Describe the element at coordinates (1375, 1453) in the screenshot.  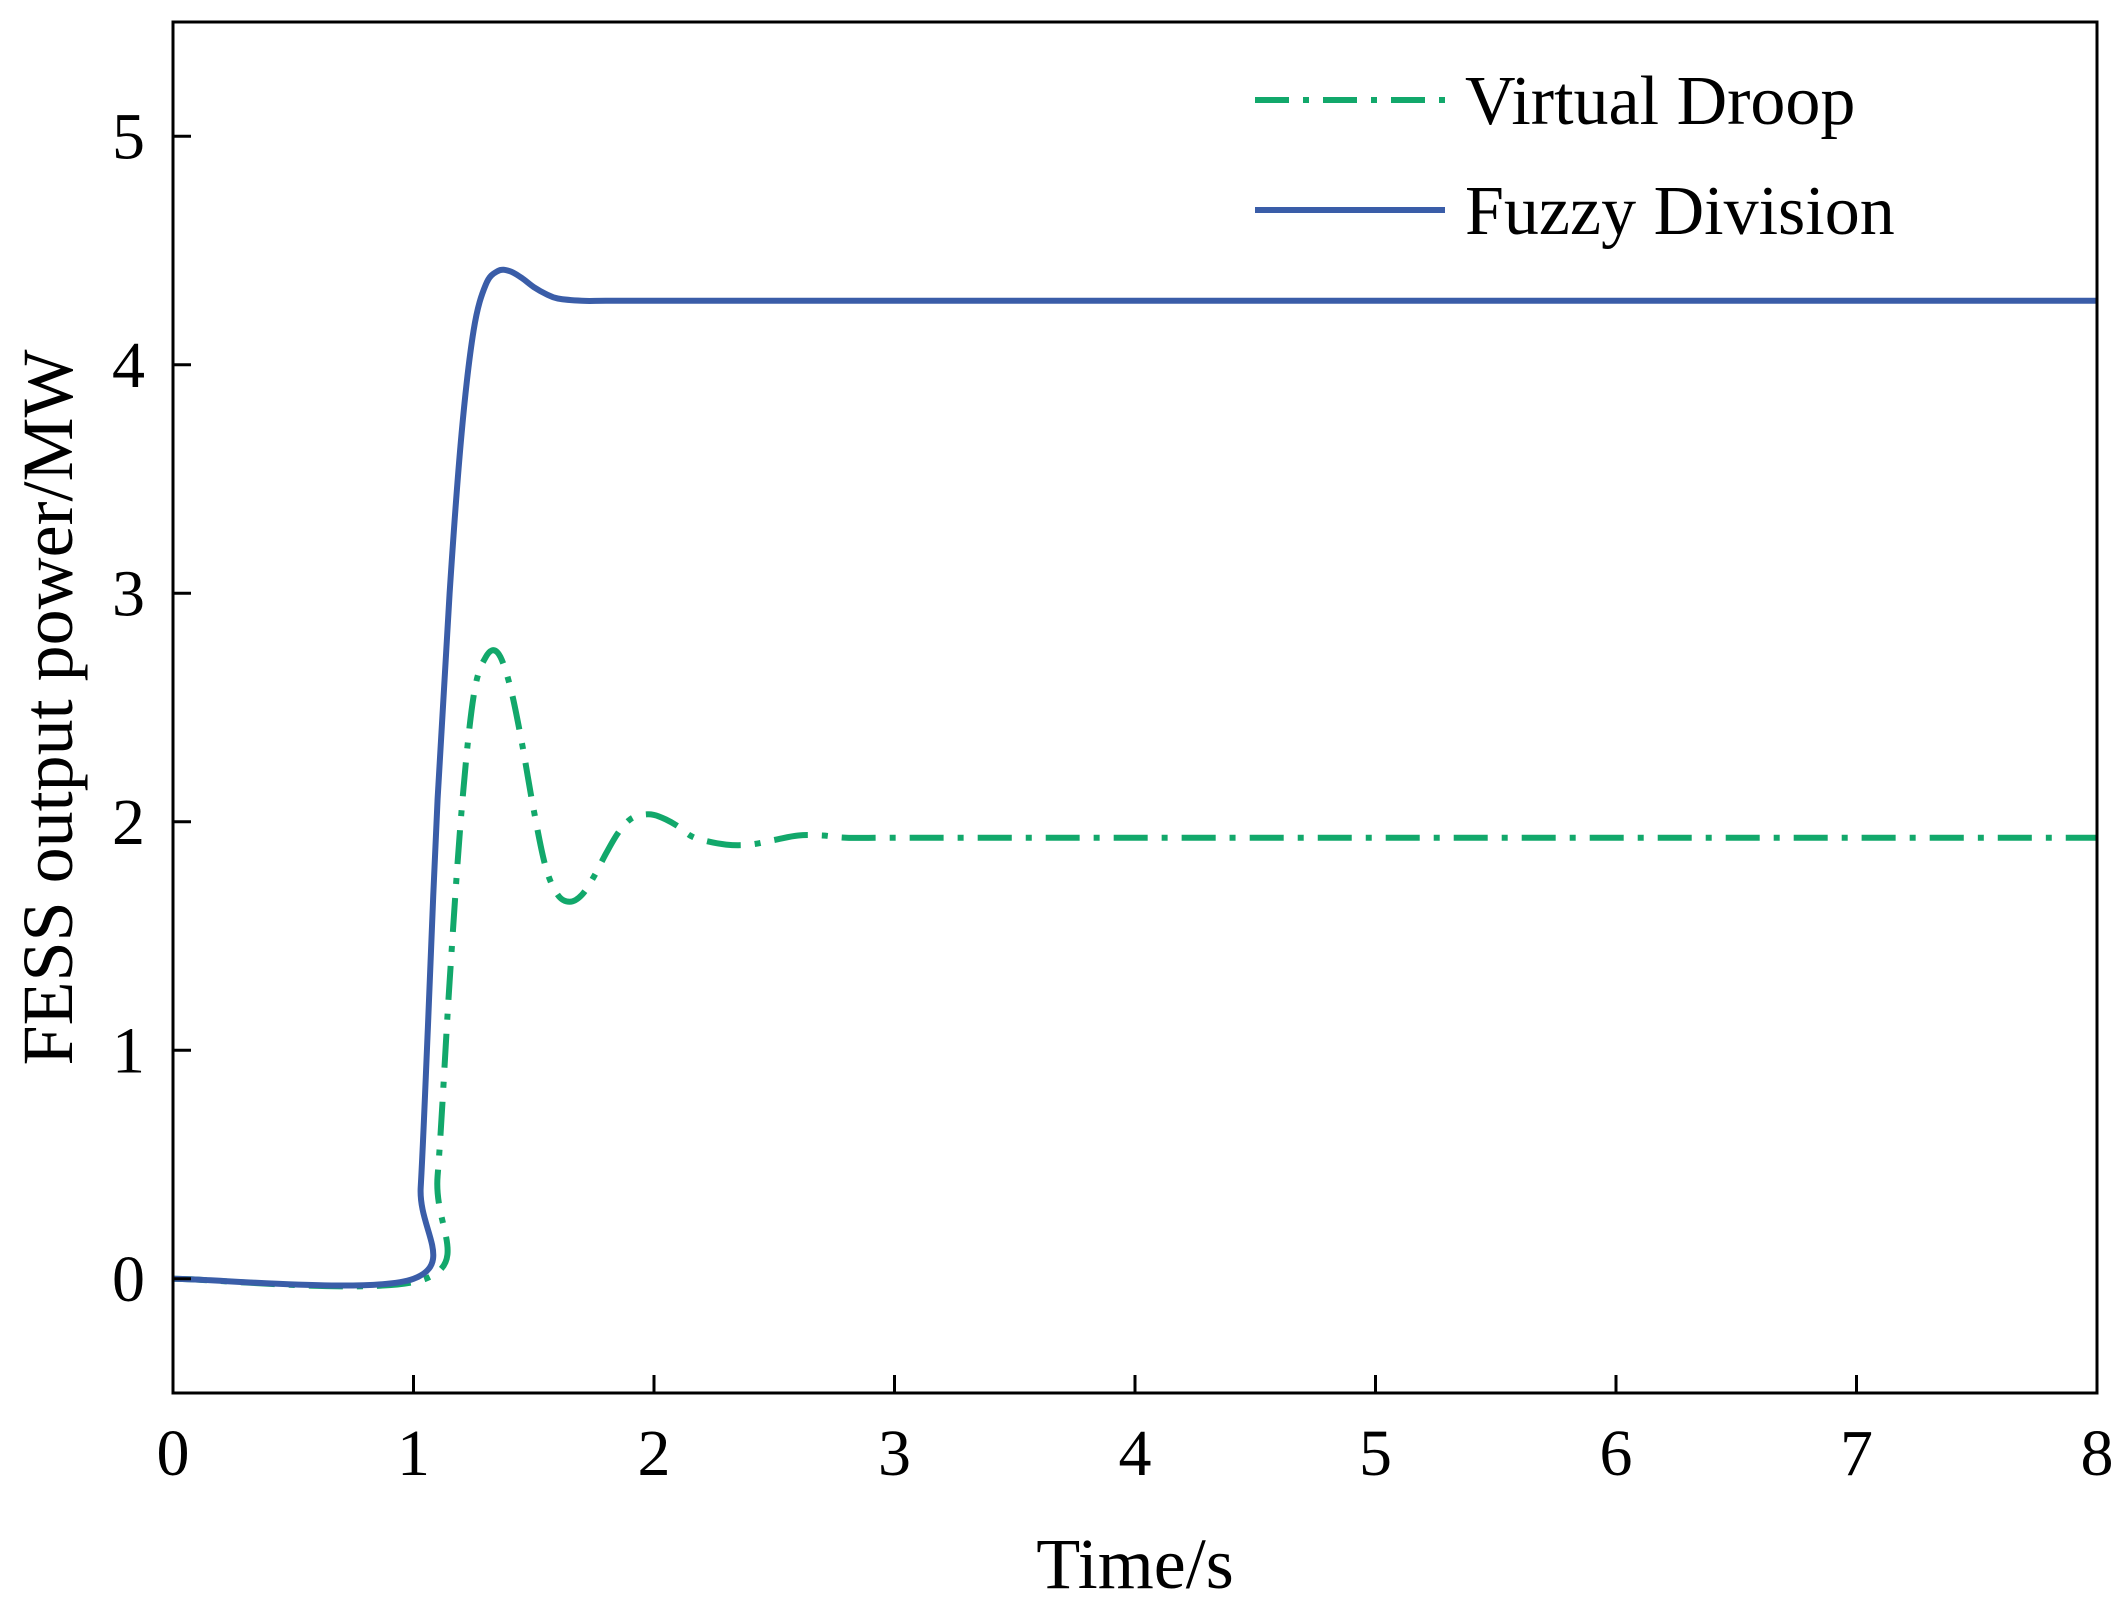
I see `x-tick-label: 5` at that location.